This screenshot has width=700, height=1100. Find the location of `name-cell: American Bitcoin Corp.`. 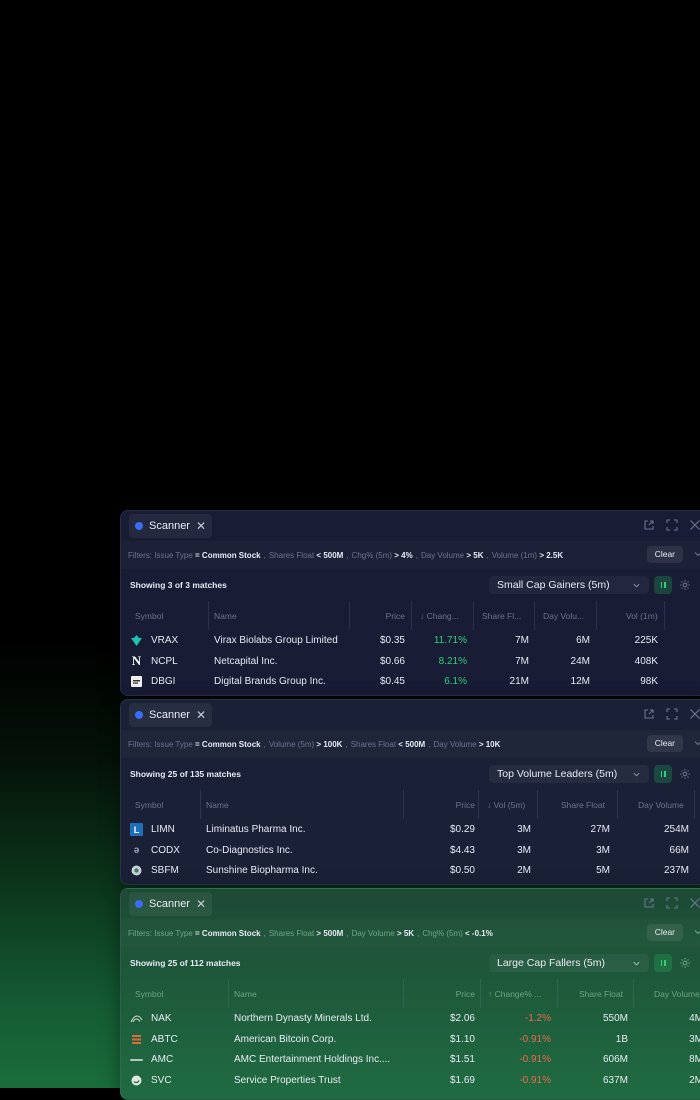

name-cell: American Bitcoin Corp. is located at coordinates (285, 1039).